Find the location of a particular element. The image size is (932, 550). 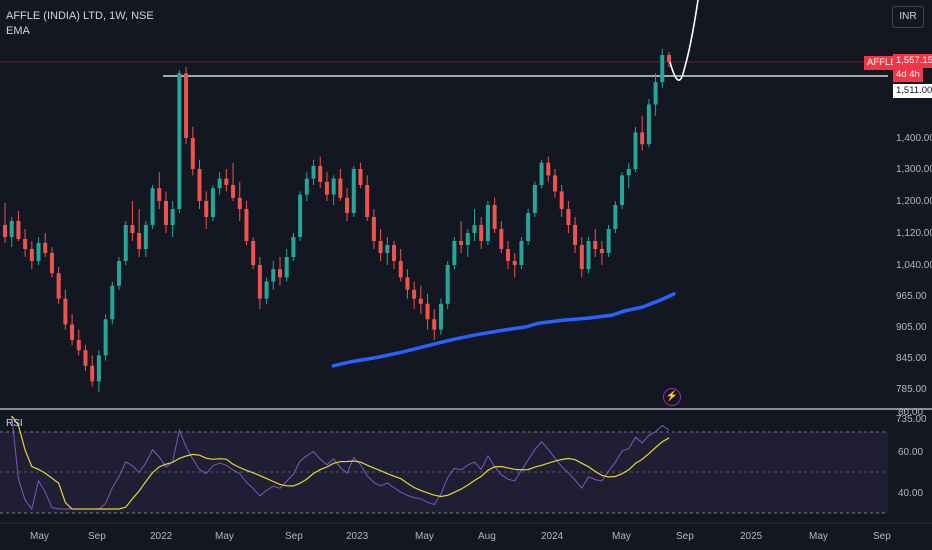

time-label: 2023 is located at coordinates (357, 536).